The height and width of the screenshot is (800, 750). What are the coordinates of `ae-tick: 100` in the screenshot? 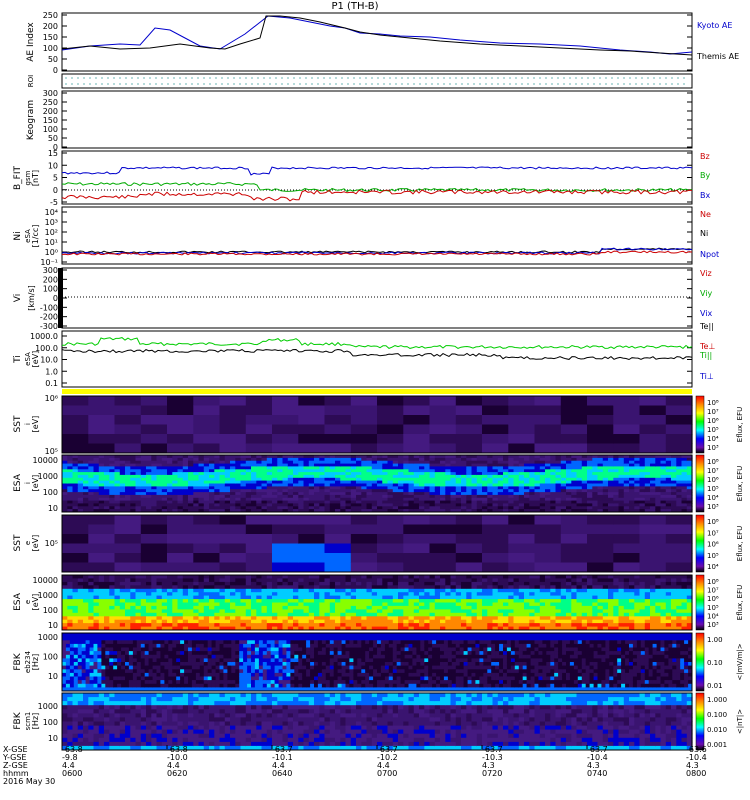 It's located at (50, 48).